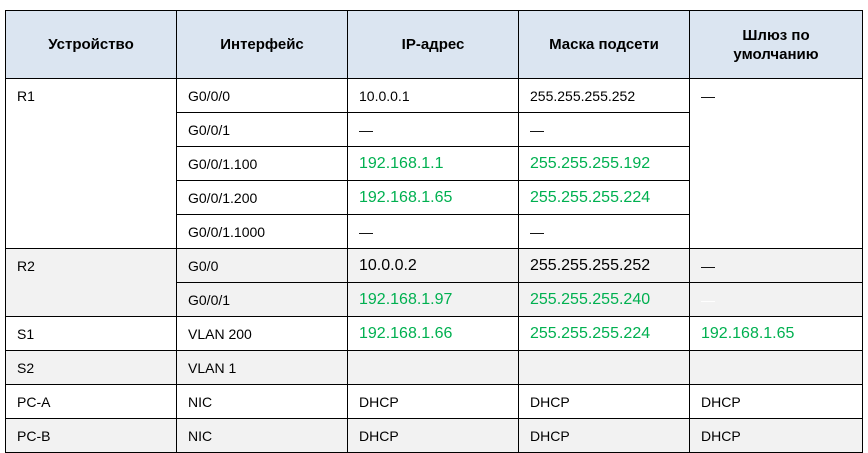 This screenshot has width=868, height=453. What do you see at coordinates (604, 163) in the screenshot?
I see `mask-cell: 255.255.255.192` at bounding box center [604, 163].